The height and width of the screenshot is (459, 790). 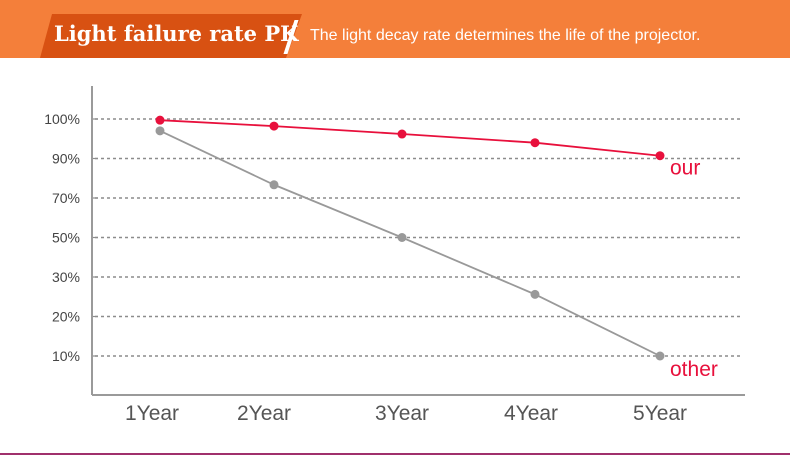 What do you see at coordinates (152, 413) in the screenshot?
I see `x-tick-label: 1Year` at bounding box center [152, 413].